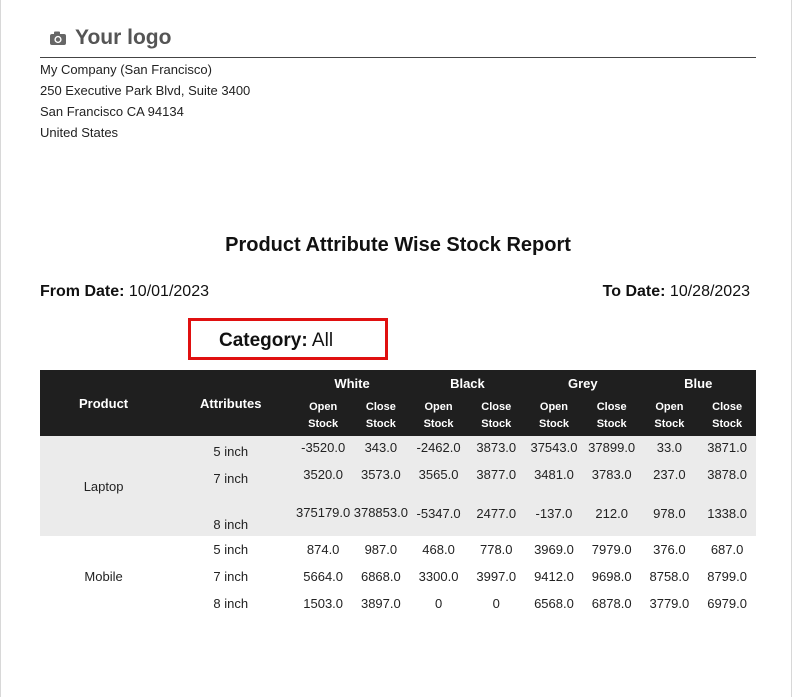  Describe the element at coordinates (104, 403) in the screenshot. I see `product-header: Product` at that location.